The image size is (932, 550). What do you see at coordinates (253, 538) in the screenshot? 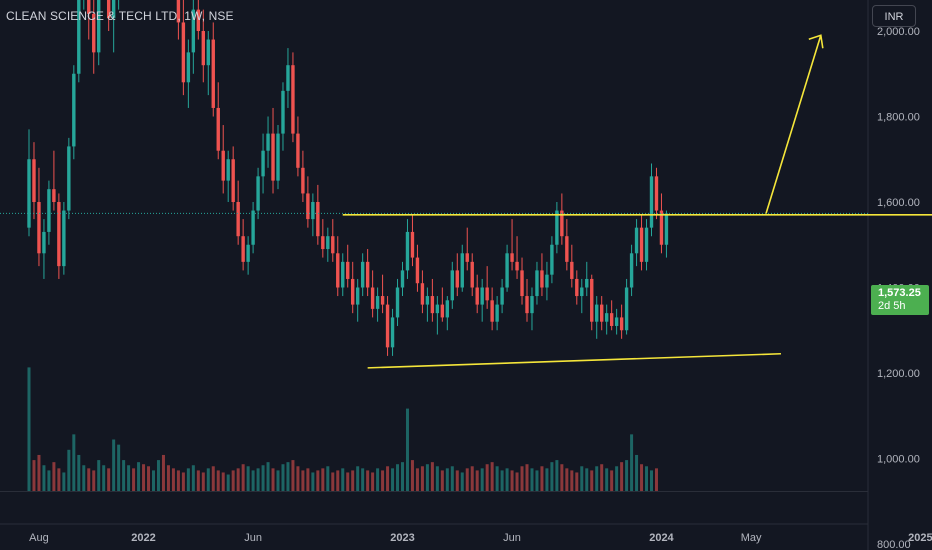
I see `x-tick-label: Jun` at bounding box center [253, 538].